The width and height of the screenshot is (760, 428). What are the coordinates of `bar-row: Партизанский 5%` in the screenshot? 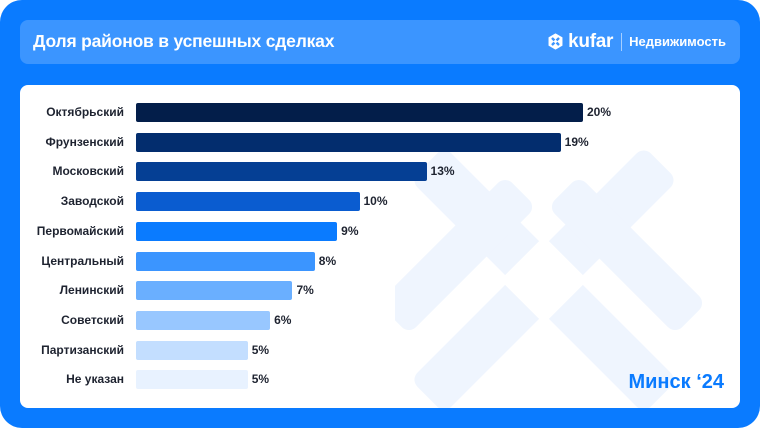 It's located at (380, 350).